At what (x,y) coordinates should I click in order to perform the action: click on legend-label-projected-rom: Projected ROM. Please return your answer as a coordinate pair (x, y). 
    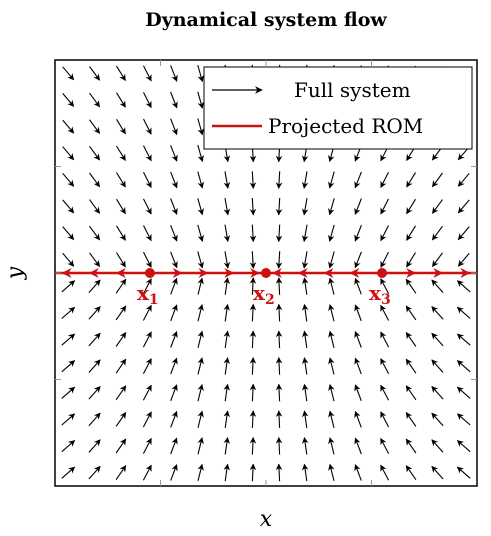
    Looking at the image, I should click on (345, 126).